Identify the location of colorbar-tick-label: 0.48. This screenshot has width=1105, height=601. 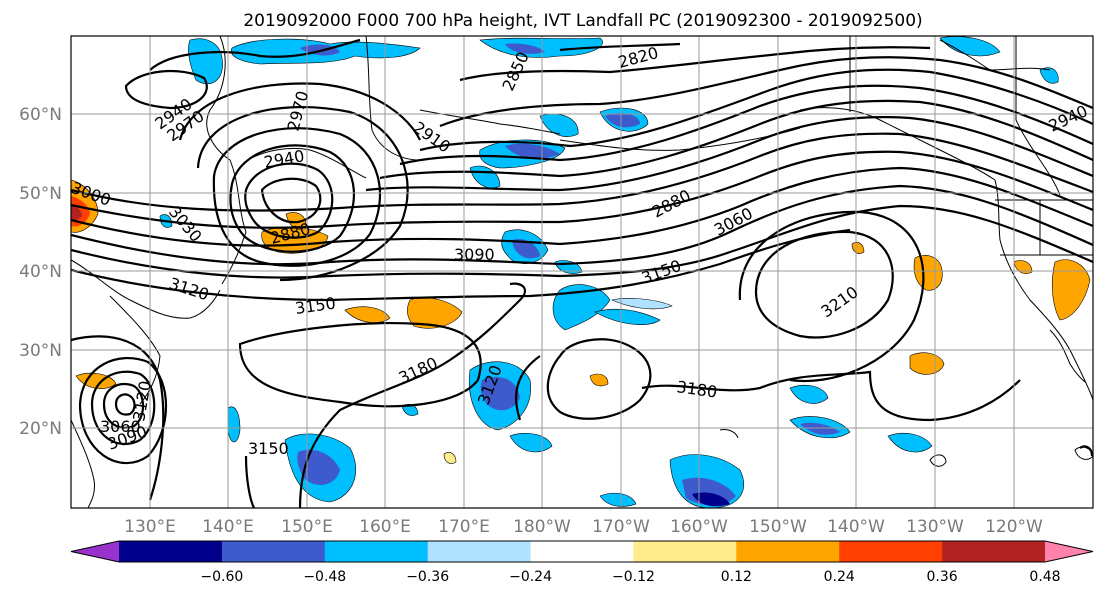
(1044, 577).